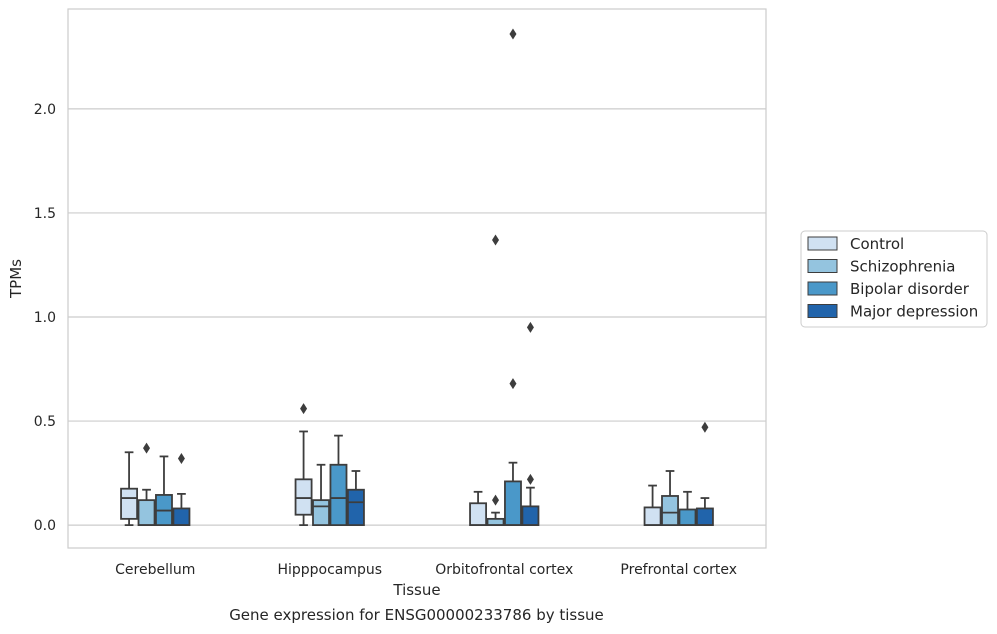 The width and height of the screenshot is (997, 634). What do you see at coordinates (16, 279) in the screenshot?
I see `y-axis-label: TPMs` at bounding box center [16, 279].